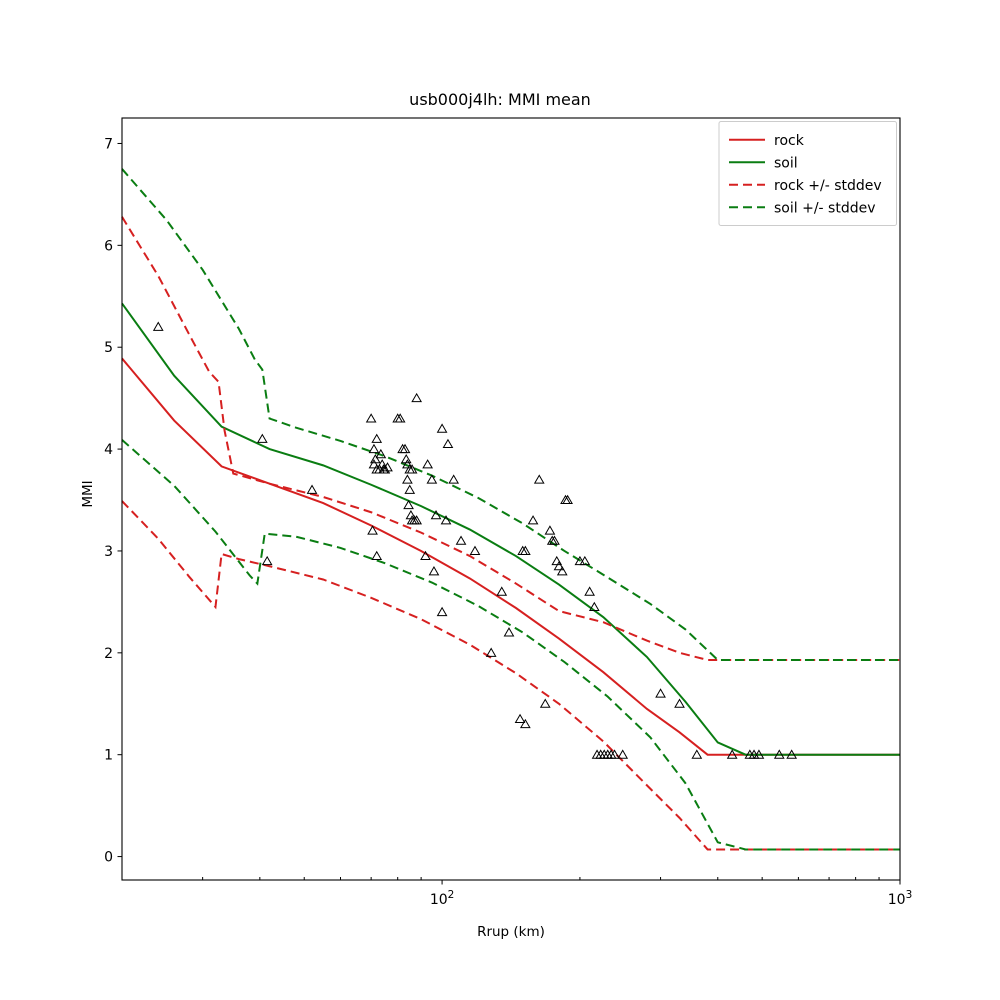 This screenshot has height=1000, width=1000. Describe the element at coordinates (789, 141) in the screenshot. I see `legend-label-rock: rock` at that location.